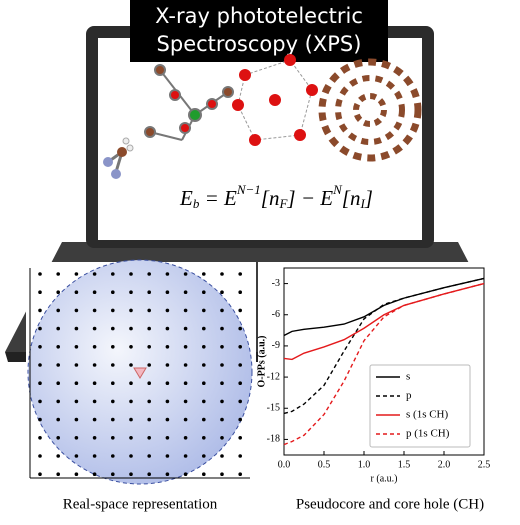  What do you see at coordinates (276, 283) in the screenshot?
I see `y-tick-label: -3` at bounding box center [276, 283].